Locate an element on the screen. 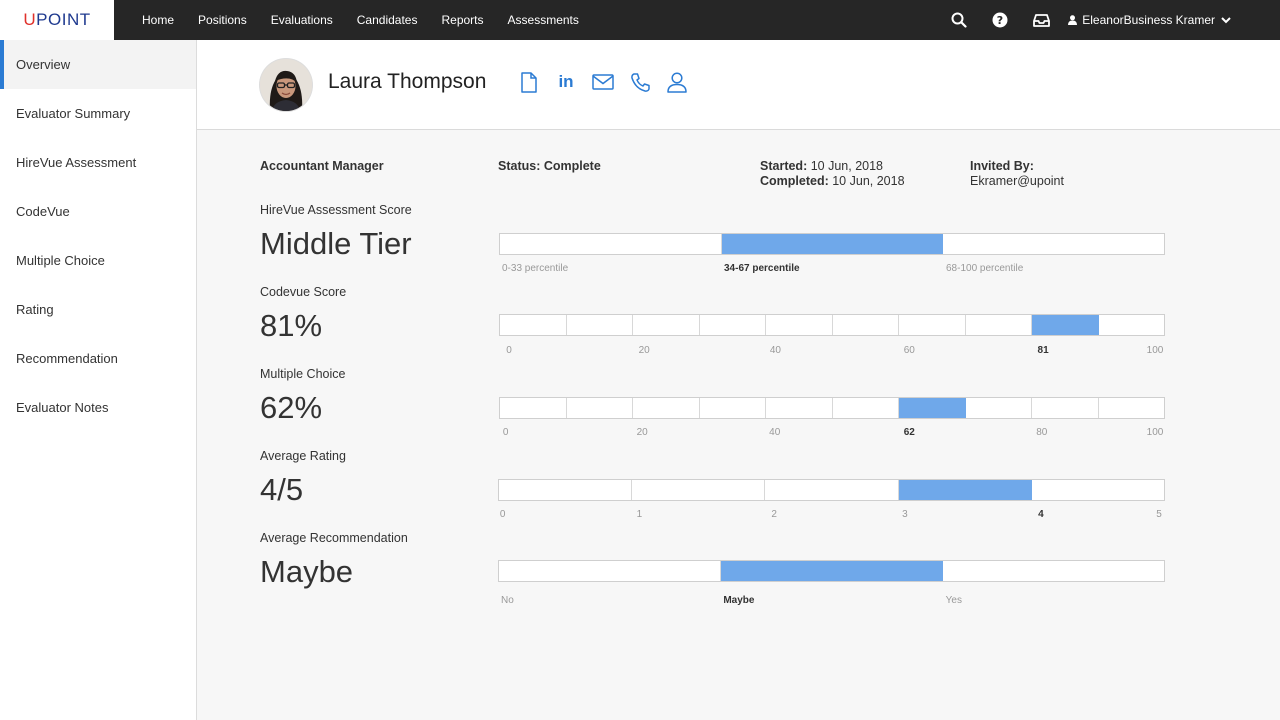 Image resolution: width=1280 pixels, height=720 pixels. document-icon is located at coordinates (529, 82).